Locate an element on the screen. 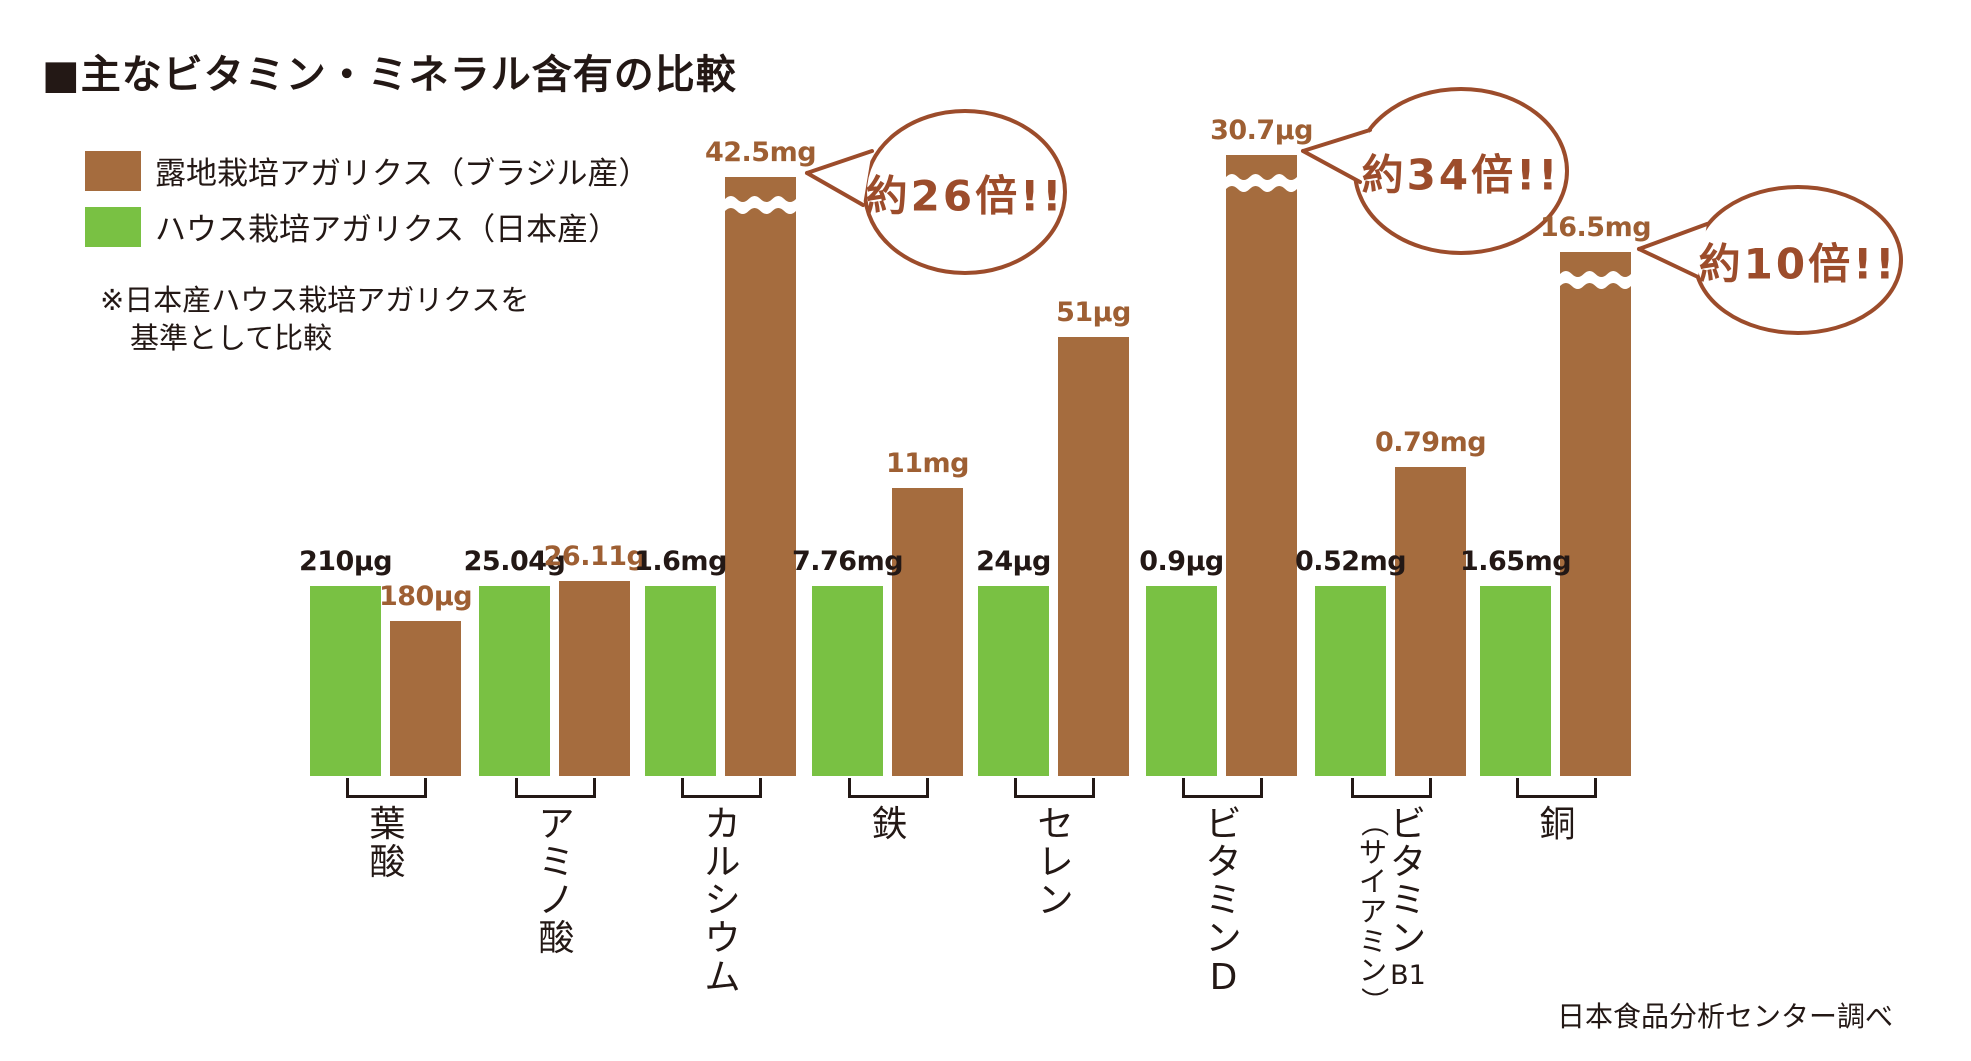 The width and height of the screenshot is (1971, 1061). value-label-open-field-vitamin-d: 30.7µg is located at coordinates (1261, 130).